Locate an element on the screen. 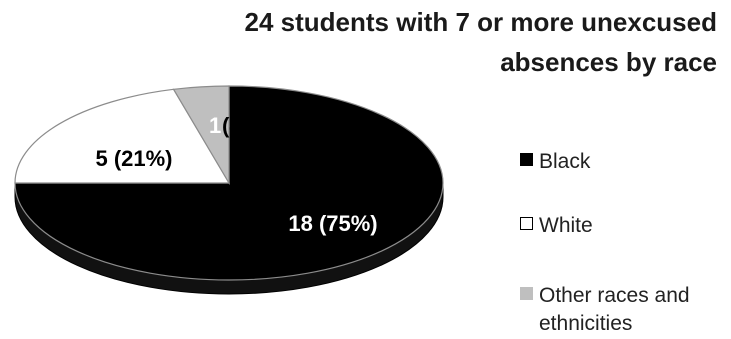  legend-label-black: Black is located at coordinates (565, 161).